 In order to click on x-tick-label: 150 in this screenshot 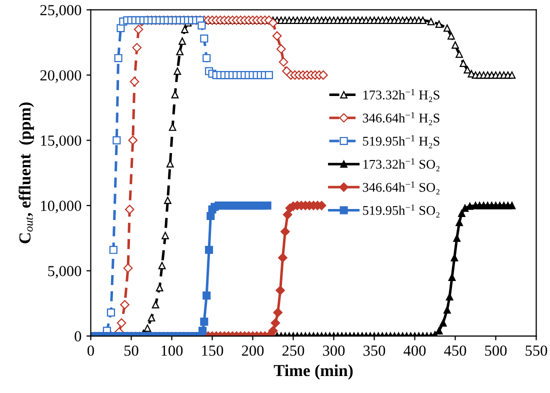, I will do `click(213, 350)`.